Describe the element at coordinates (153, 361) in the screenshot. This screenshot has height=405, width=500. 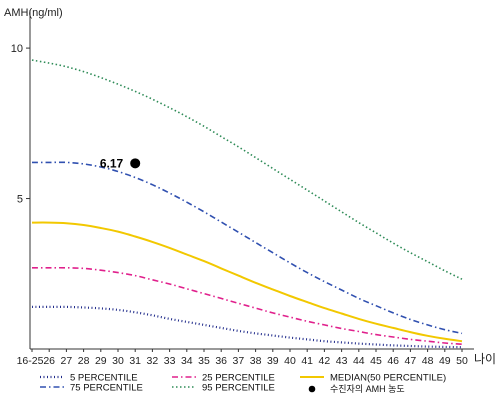
I see `x-tick-label: 32` at that location.